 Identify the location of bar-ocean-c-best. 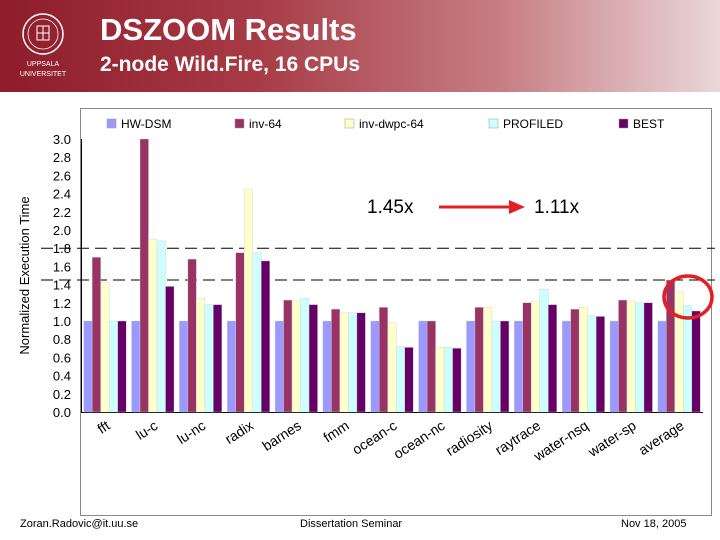
(409, 380).